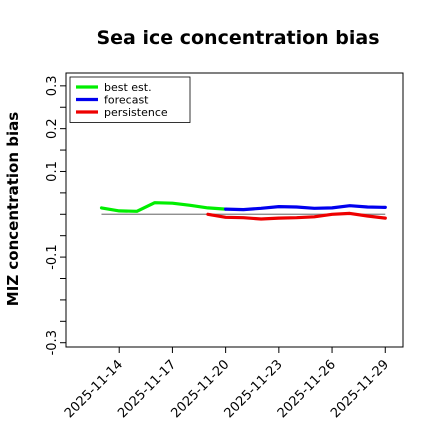  I want to click on plot-series, so click(243, 211).